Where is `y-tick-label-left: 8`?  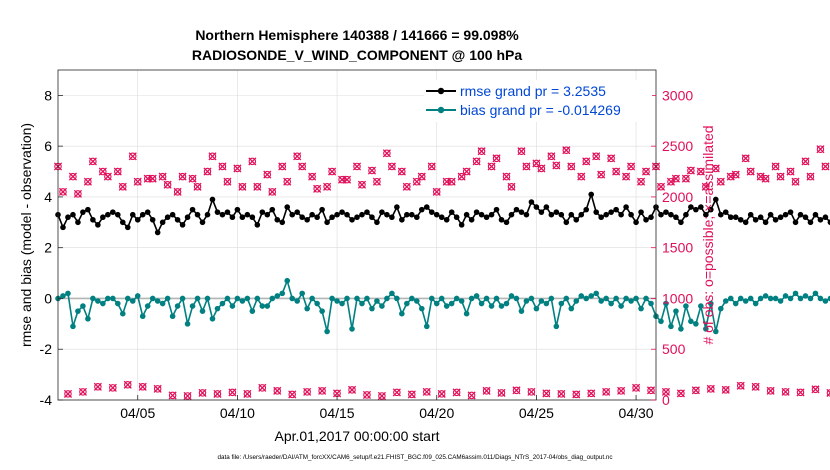 y-tick-label-left: 8 is located at coordinates (48, 95).